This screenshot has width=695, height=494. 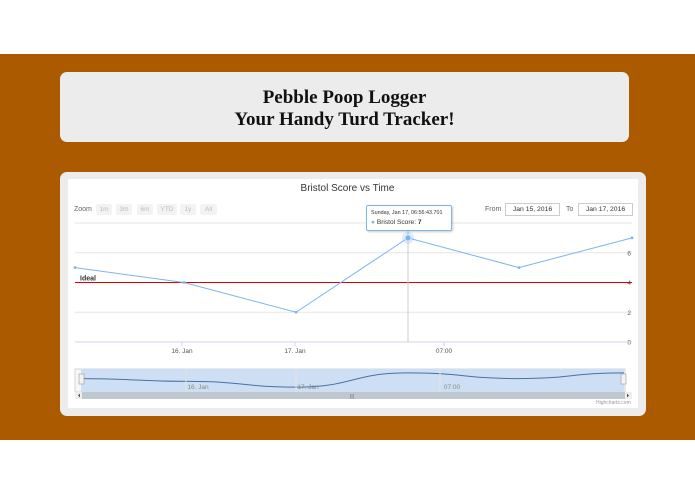 I want to click on navigator-labels: 16. Jan 17. Jan 07:00, so click(x=323, y=380).